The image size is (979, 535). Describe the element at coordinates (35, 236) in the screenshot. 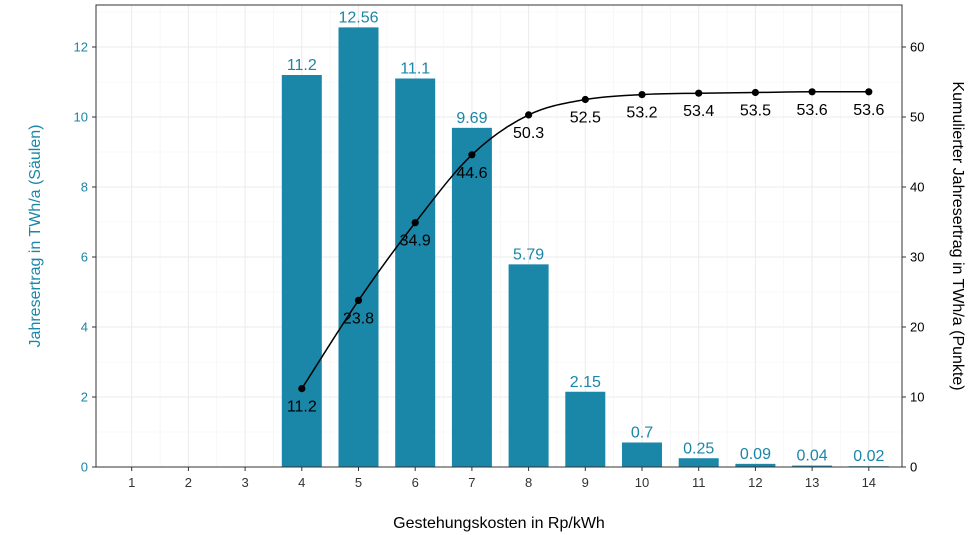

I see `y-axis-left-title: Jahresertrag in TWh/a (Säulen)` at that location.